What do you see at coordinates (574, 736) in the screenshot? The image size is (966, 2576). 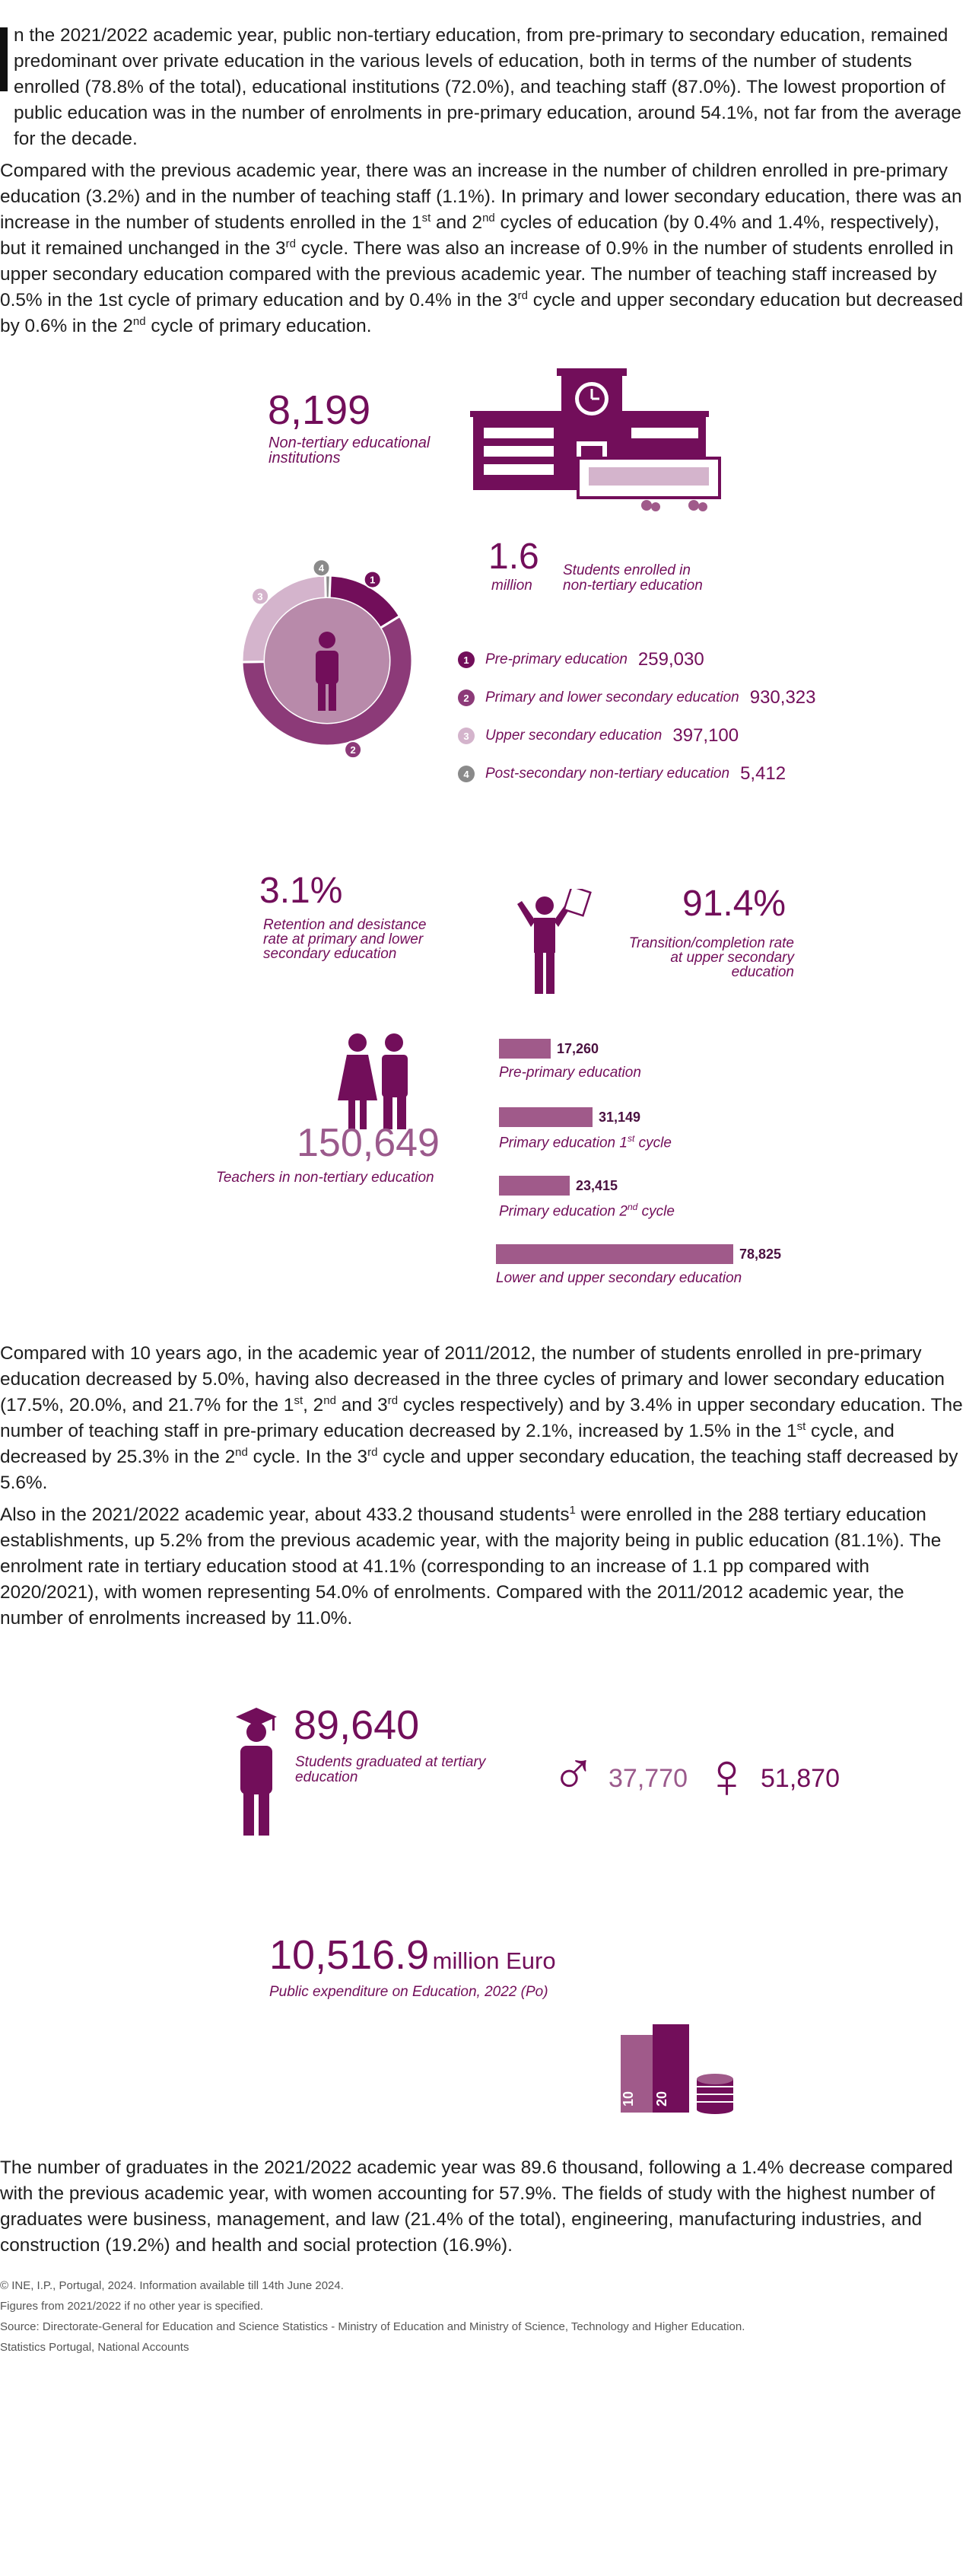 I see `legend-label-3: Upper secondary education` at bounding box center [574, 736].